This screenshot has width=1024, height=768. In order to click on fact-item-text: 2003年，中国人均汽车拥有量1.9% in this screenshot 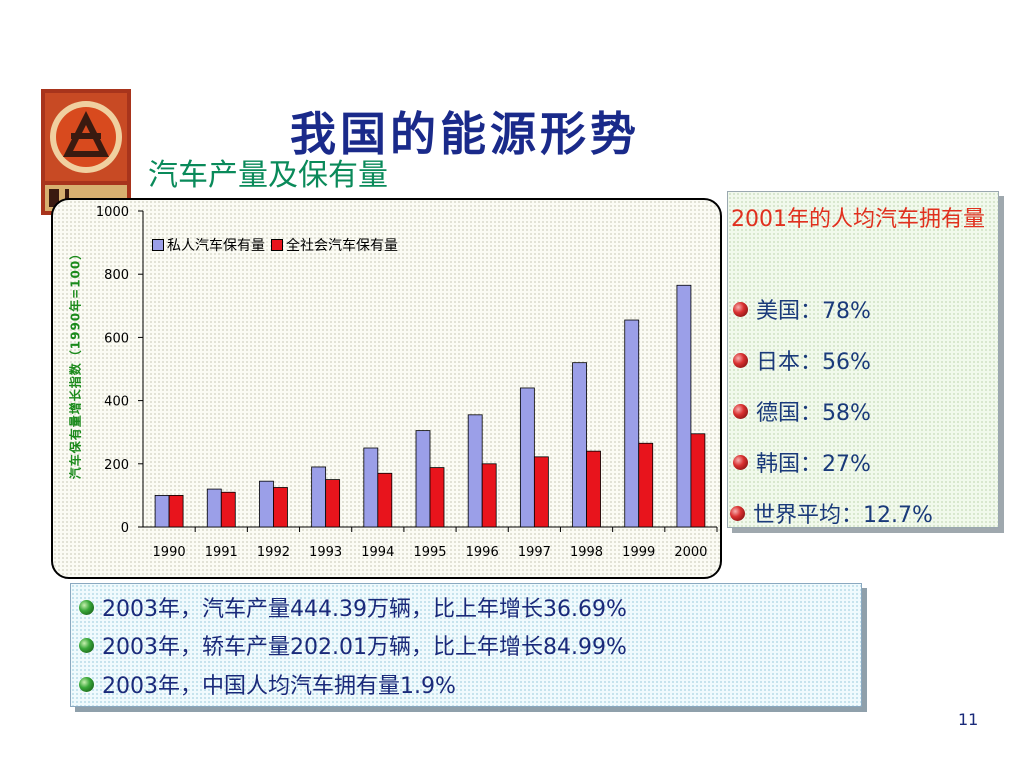, I will do `click(279, 686)`.